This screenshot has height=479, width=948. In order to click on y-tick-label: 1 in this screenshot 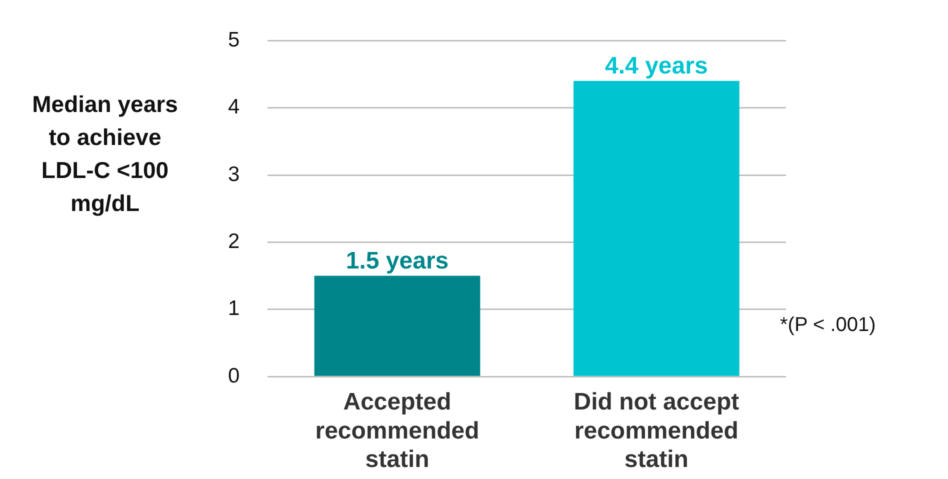, I will do `click(234, 308)`.